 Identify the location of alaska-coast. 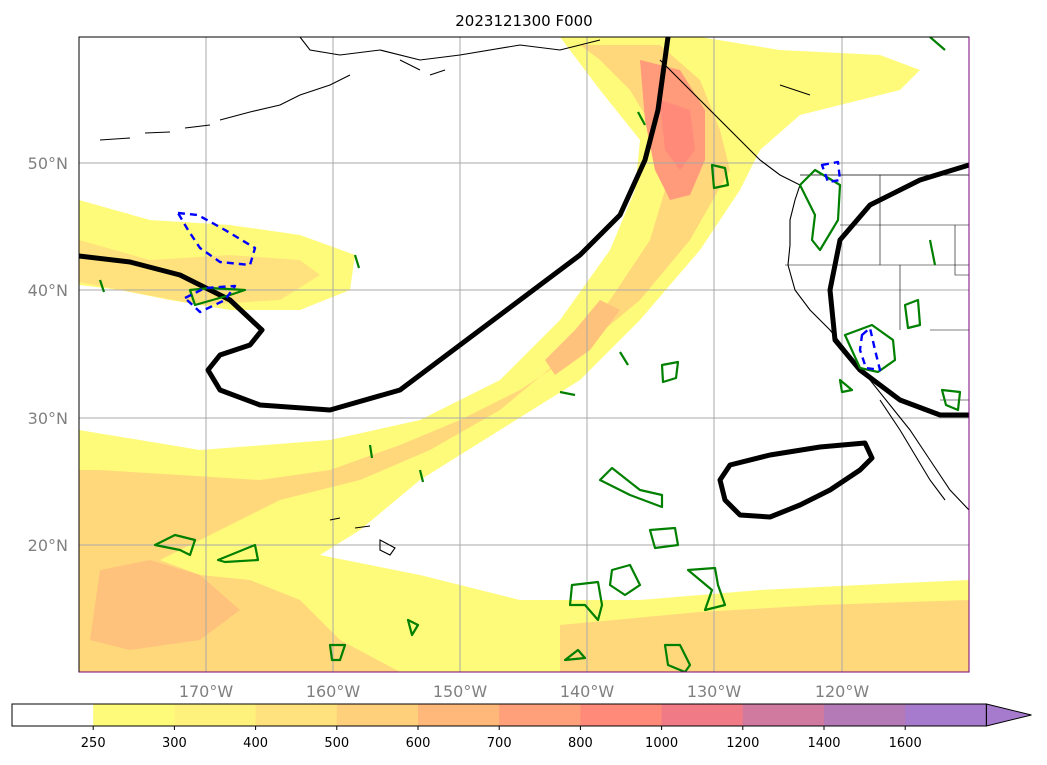
(450, 49).